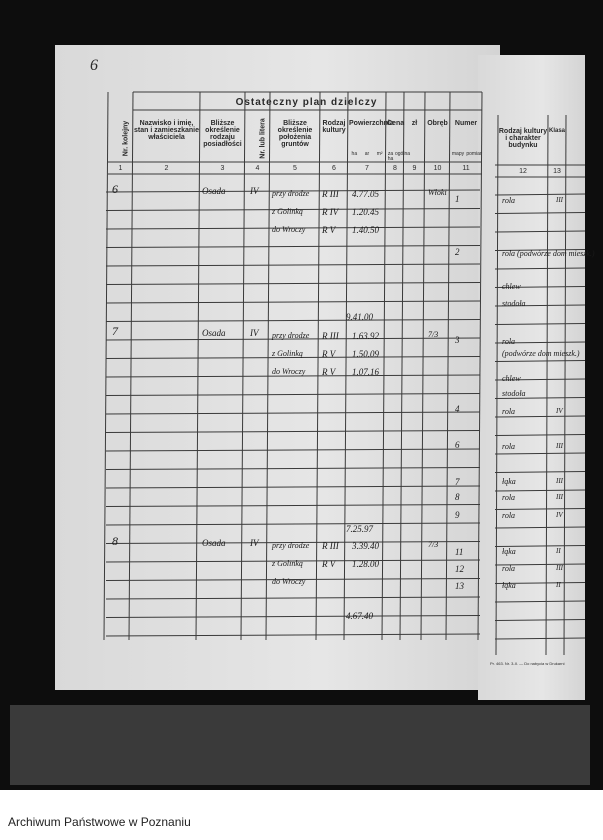  What do you see at coordinates (94, 65) in the screenshot?
I see `page-number: 6` at bounding box center [94, 65].